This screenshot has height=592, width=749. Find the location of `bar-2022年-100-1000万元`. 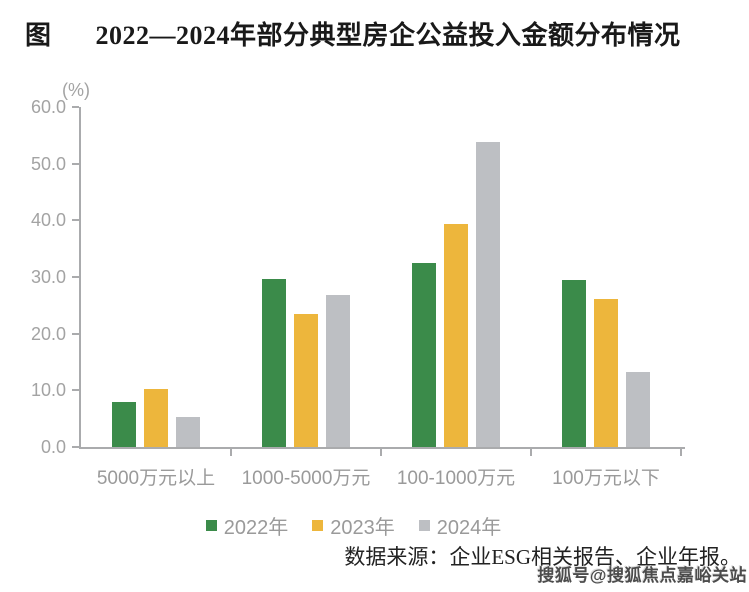

bar-2022年-100-1000万元 is located at coordinates (424, 355).